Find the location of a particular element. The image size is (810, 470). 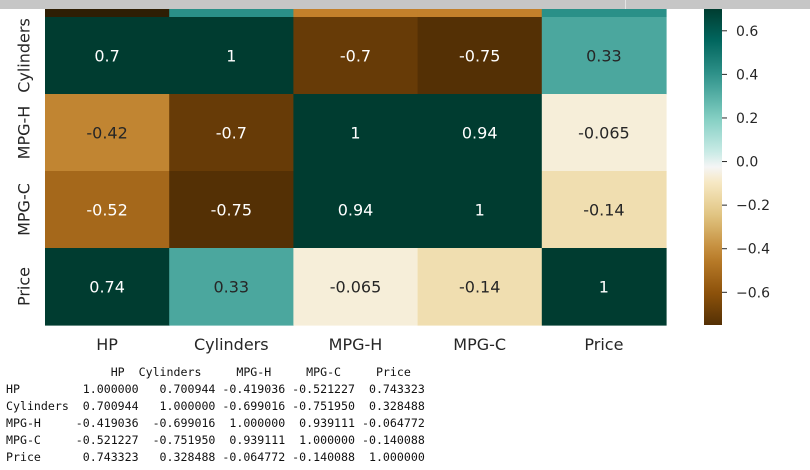

colorbar-tick-label: 0.0 is located at coordinates (747, 163).